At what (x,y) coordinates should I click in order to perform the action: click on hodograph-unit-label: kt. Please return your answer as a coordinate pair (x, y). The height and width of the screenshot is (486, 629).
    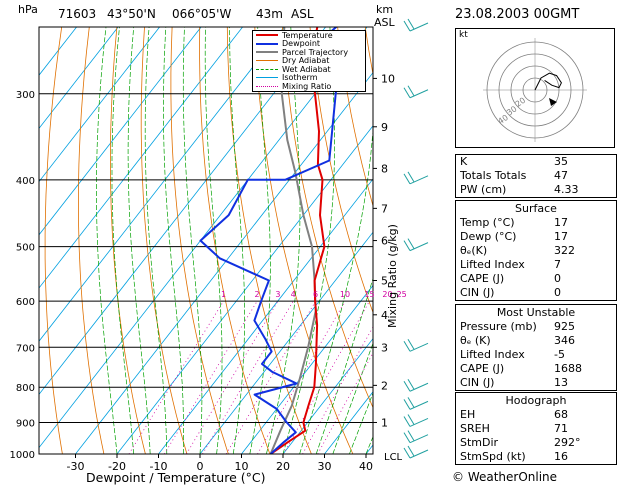
    Looking at the image, I should click on (463, 35).